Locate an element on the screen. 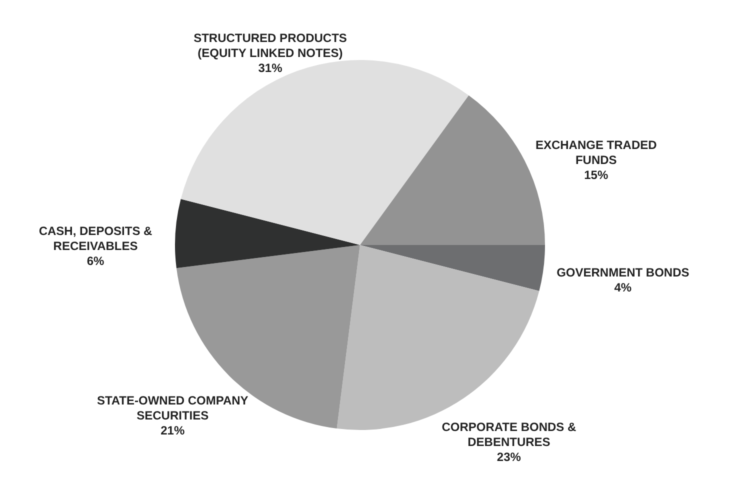 The height and width of the screenshot is (481, 738). slice-label: EXCHANGE TRADED FUNDS is located at coordinates (596, 153).